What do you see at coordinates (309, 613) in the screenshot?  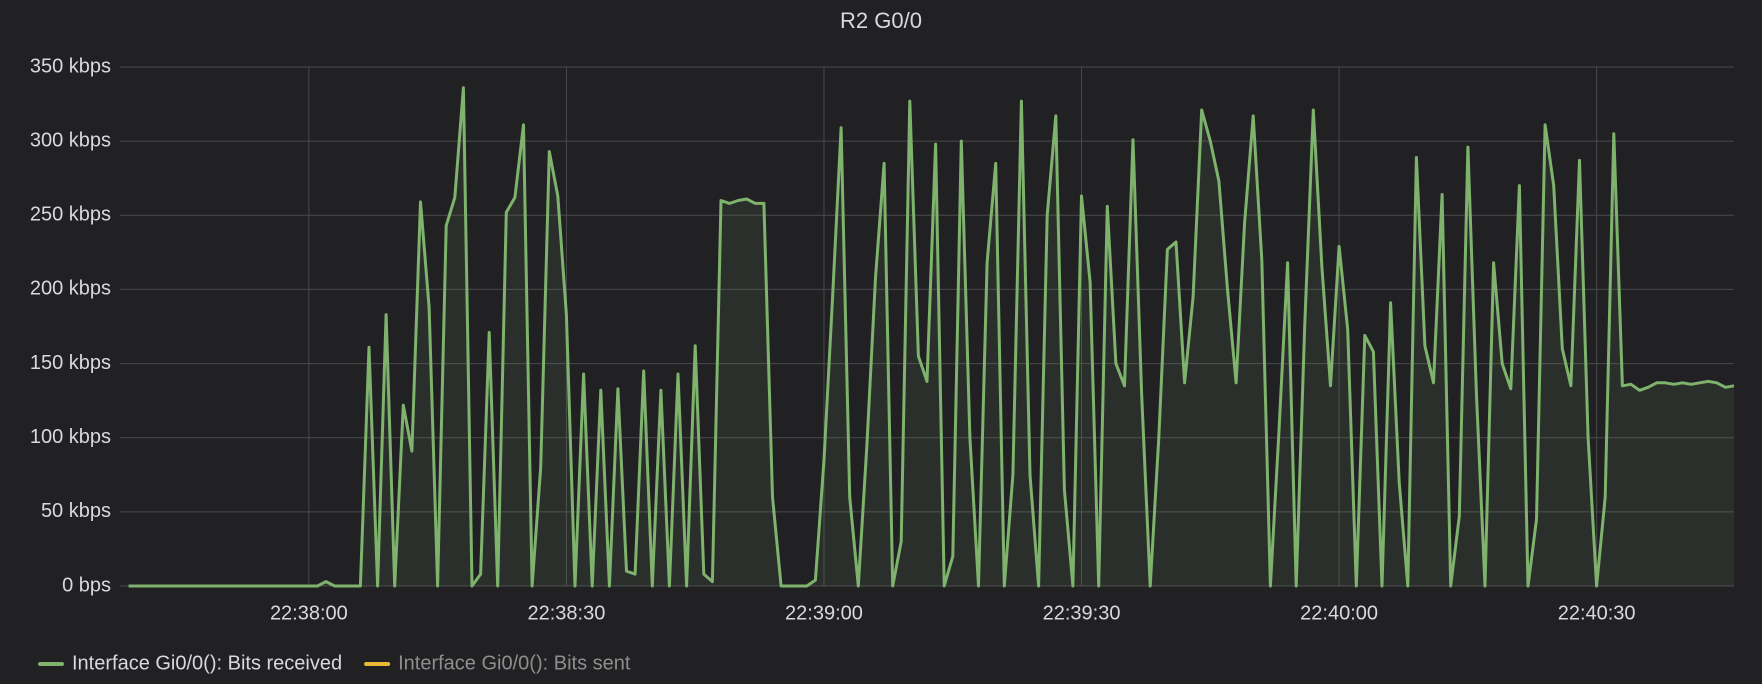 I see `x-tick-label: 22:38:00` at bounding box center [309, 613].